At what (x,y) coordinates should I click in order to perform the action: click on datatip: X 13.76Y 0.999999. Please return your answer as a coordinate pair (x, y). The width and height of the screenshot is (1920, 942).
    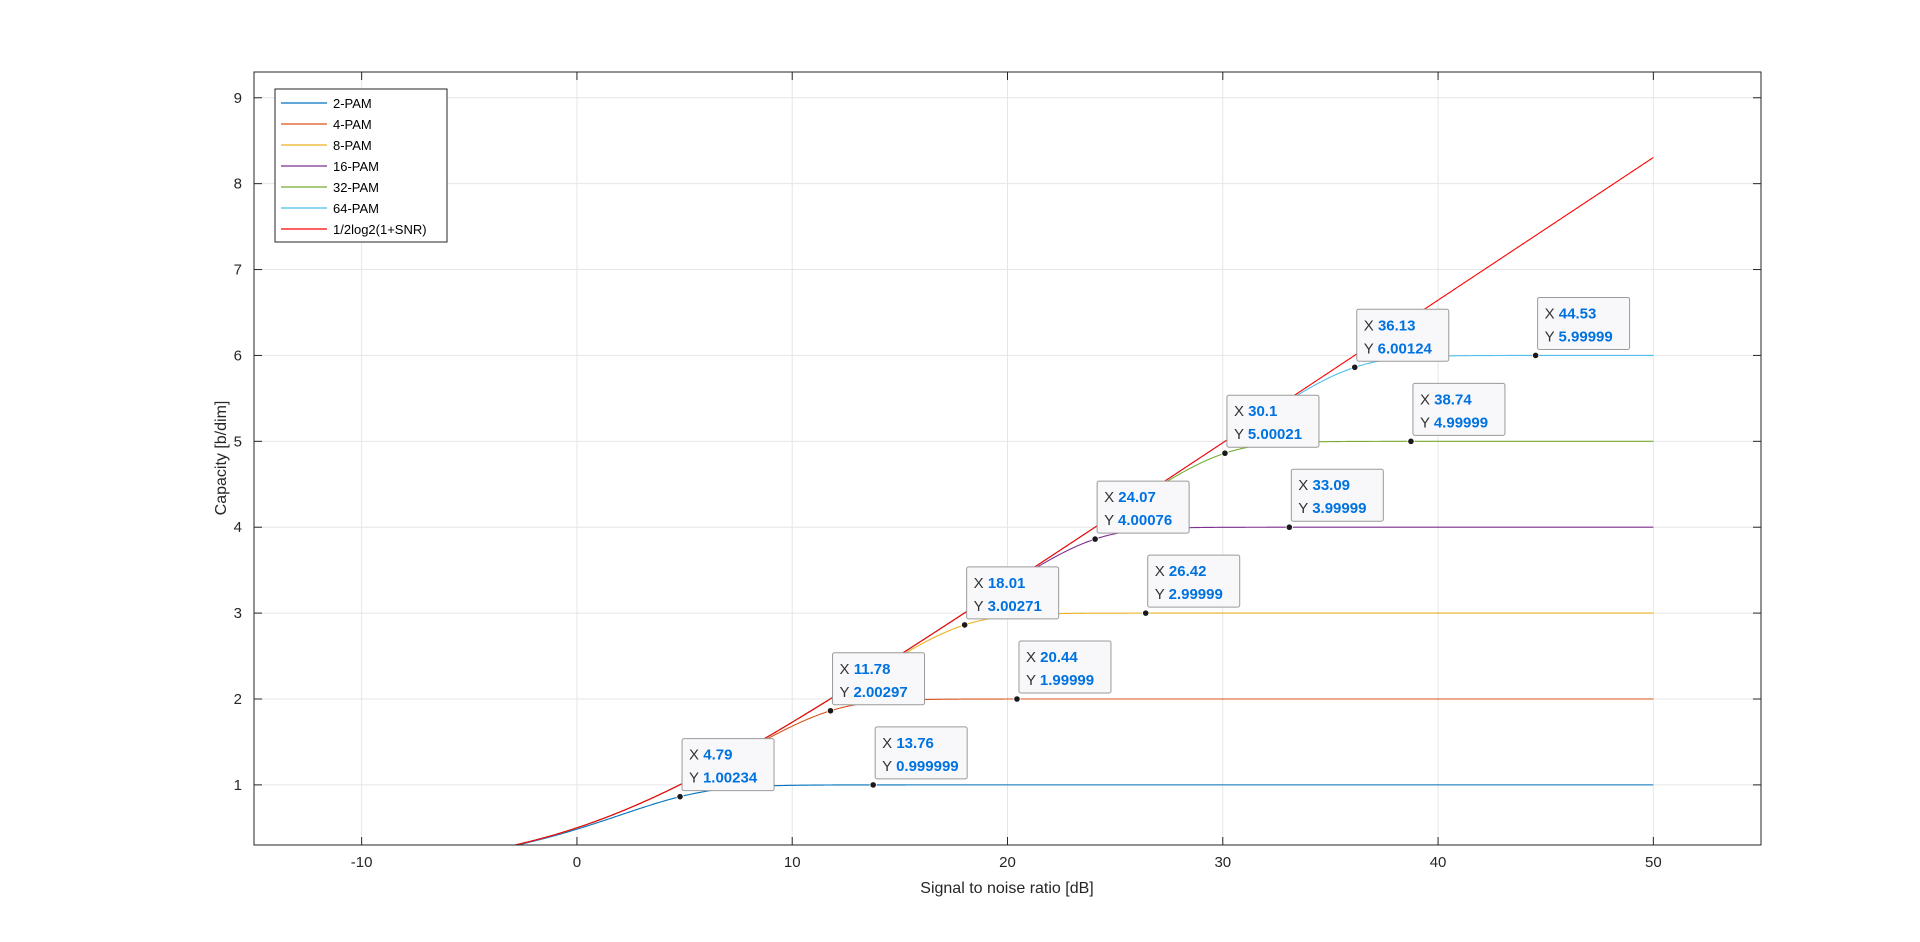
    Looking at the image, I should click on (918, 757).